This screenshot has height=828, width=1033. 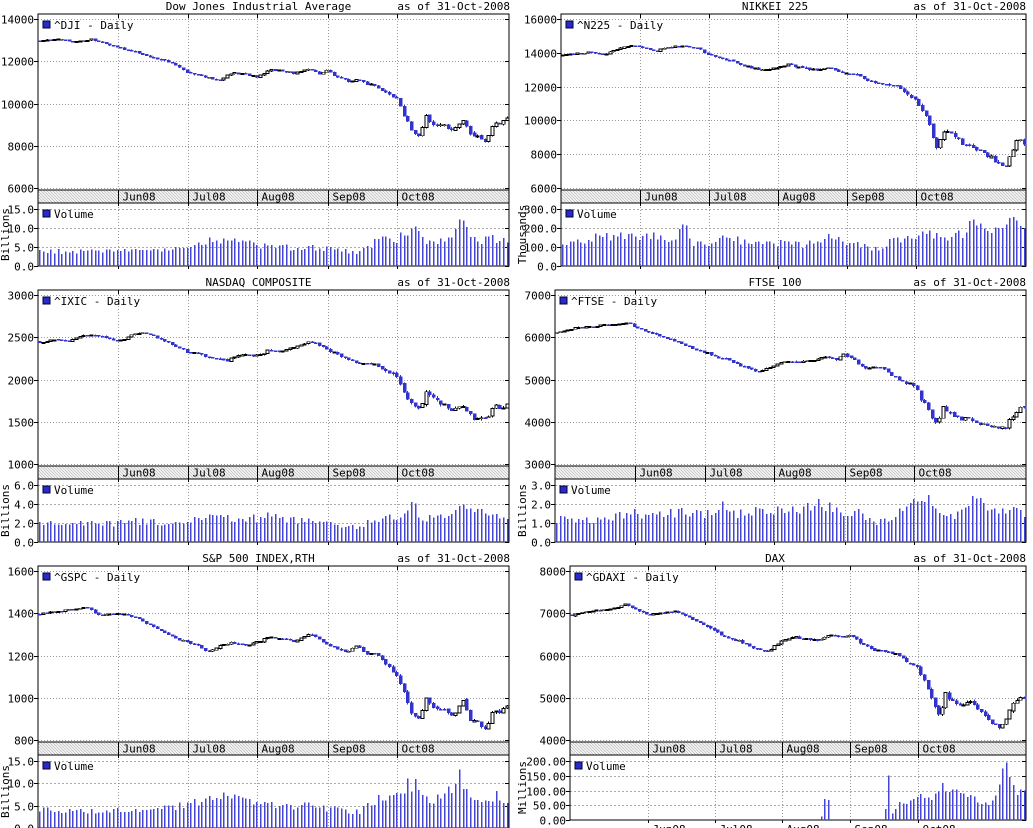 What do you see at coordinates (349, 197) in the screenshot?
I see `month-label: Sep08` at bounding box center [349, 197].